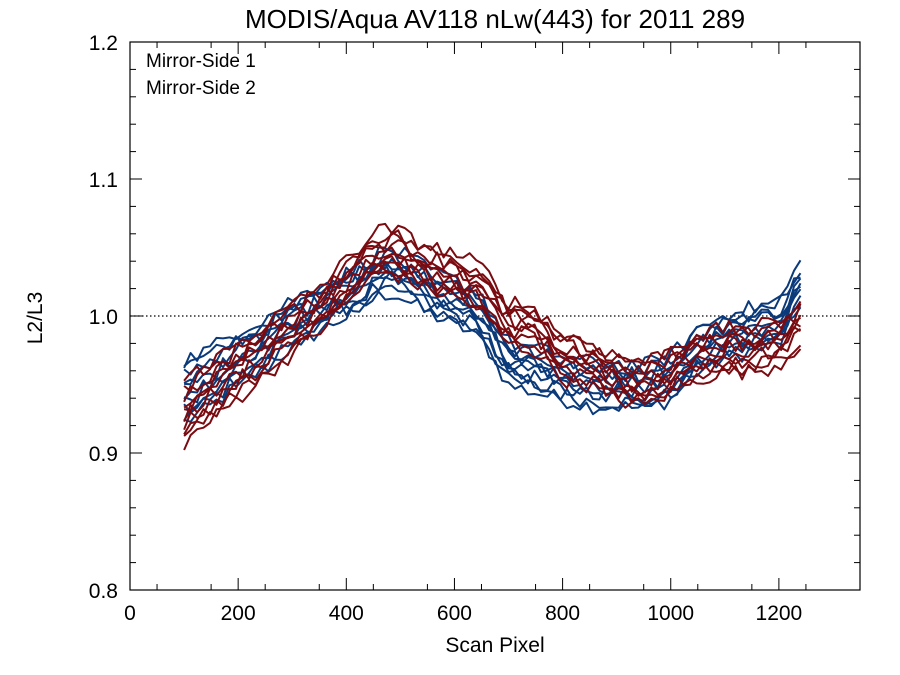  Describe the element at coordinates (103, 454) in the screenshot. I see `y-tick-label: 0.9` at that location.